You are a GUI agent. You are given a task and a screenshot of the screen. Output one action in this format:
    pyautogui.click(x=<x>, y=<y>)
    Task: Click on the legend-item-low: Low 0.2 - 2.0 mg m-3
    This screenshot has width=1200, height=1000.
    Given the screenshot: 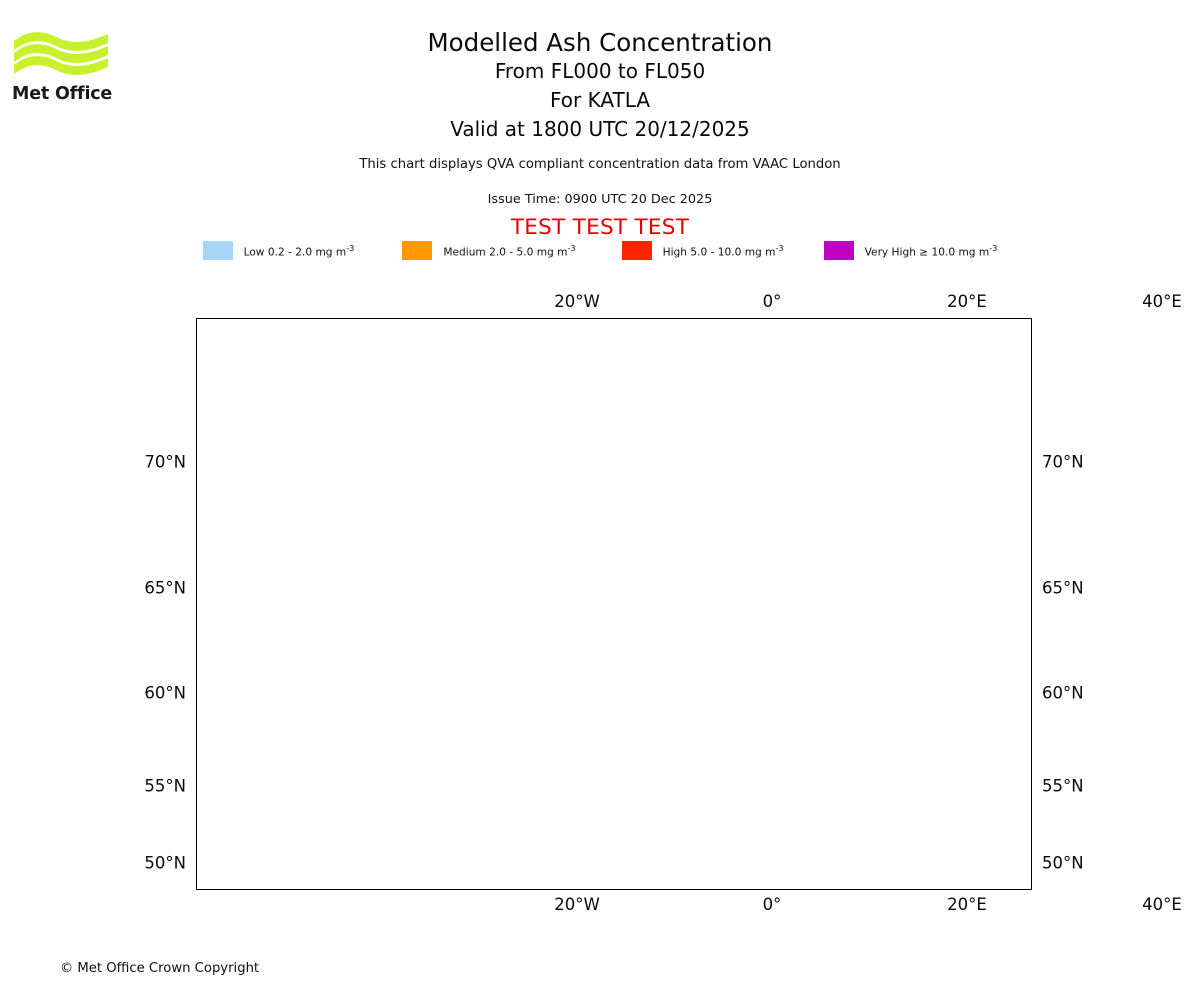 What is the action you would take?
    pyautogui.click(x=278, y=250)
    